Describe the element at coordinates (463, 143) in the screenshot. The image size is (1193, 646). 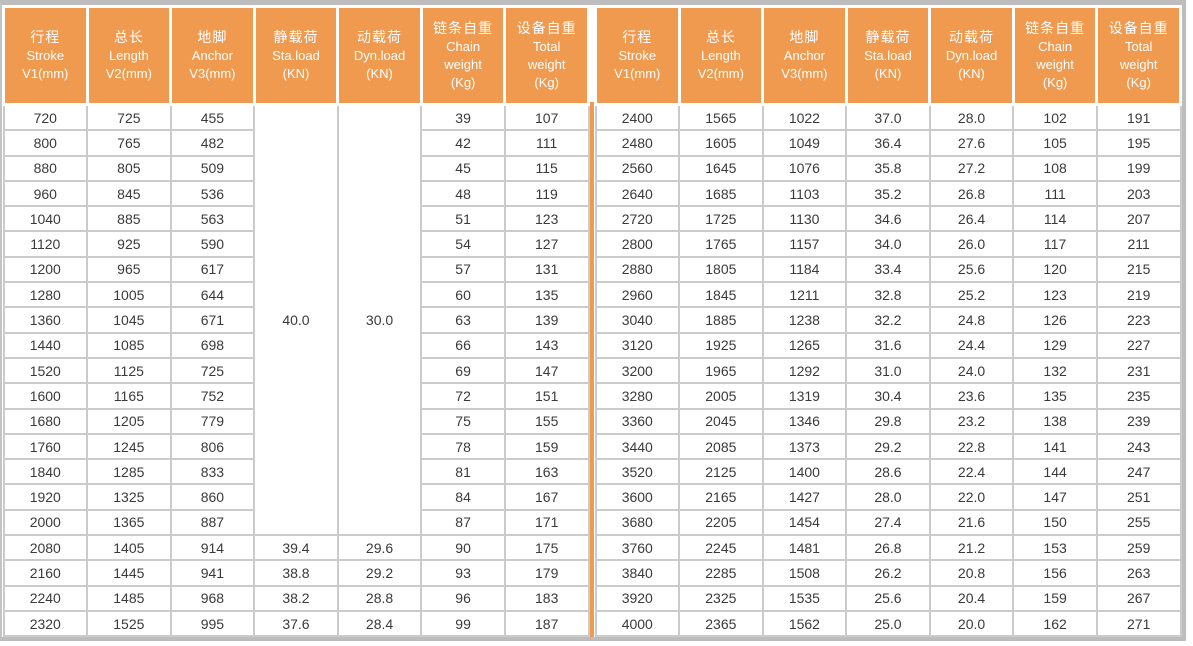
I see `table-cell: 42` at that location.